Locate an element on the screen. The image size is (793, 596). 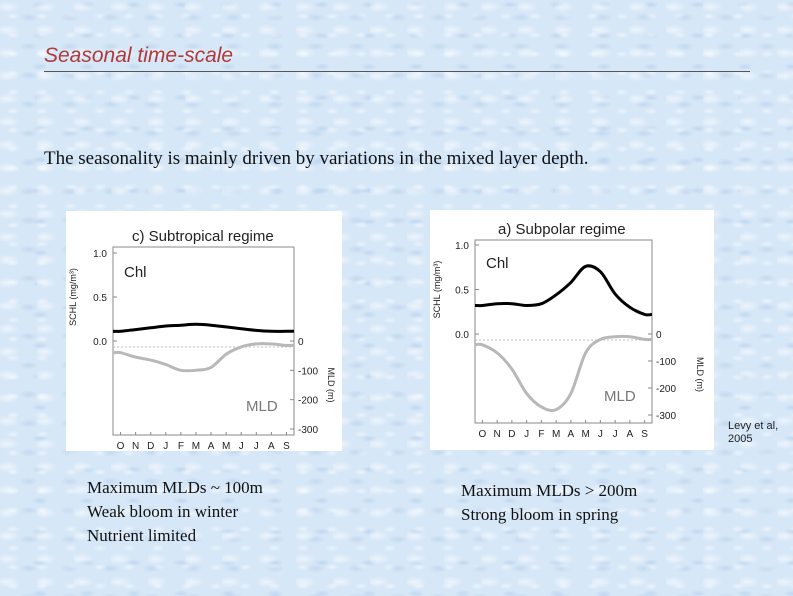
citation: Levy et al, 2005 is located at coordinates (758, 433).